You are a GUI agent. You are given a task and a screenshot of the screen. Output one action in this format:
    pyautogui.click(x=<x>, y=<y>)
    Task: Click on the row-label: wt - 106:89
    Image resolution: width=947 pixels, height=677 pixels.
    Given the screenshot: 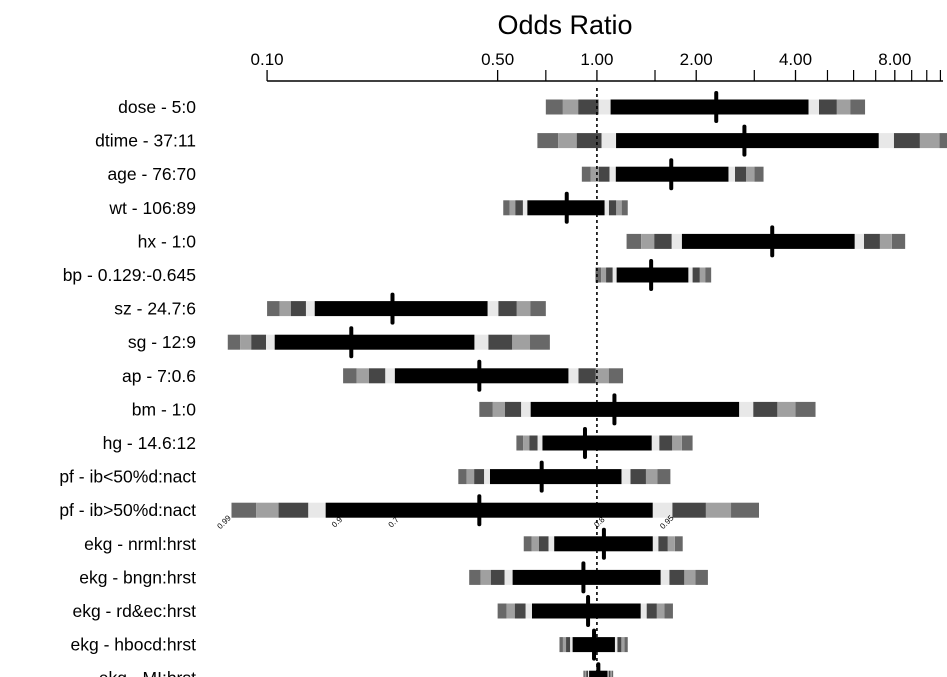 What is the action you would take?
    pyautogui.click(x=152, y=208)
    